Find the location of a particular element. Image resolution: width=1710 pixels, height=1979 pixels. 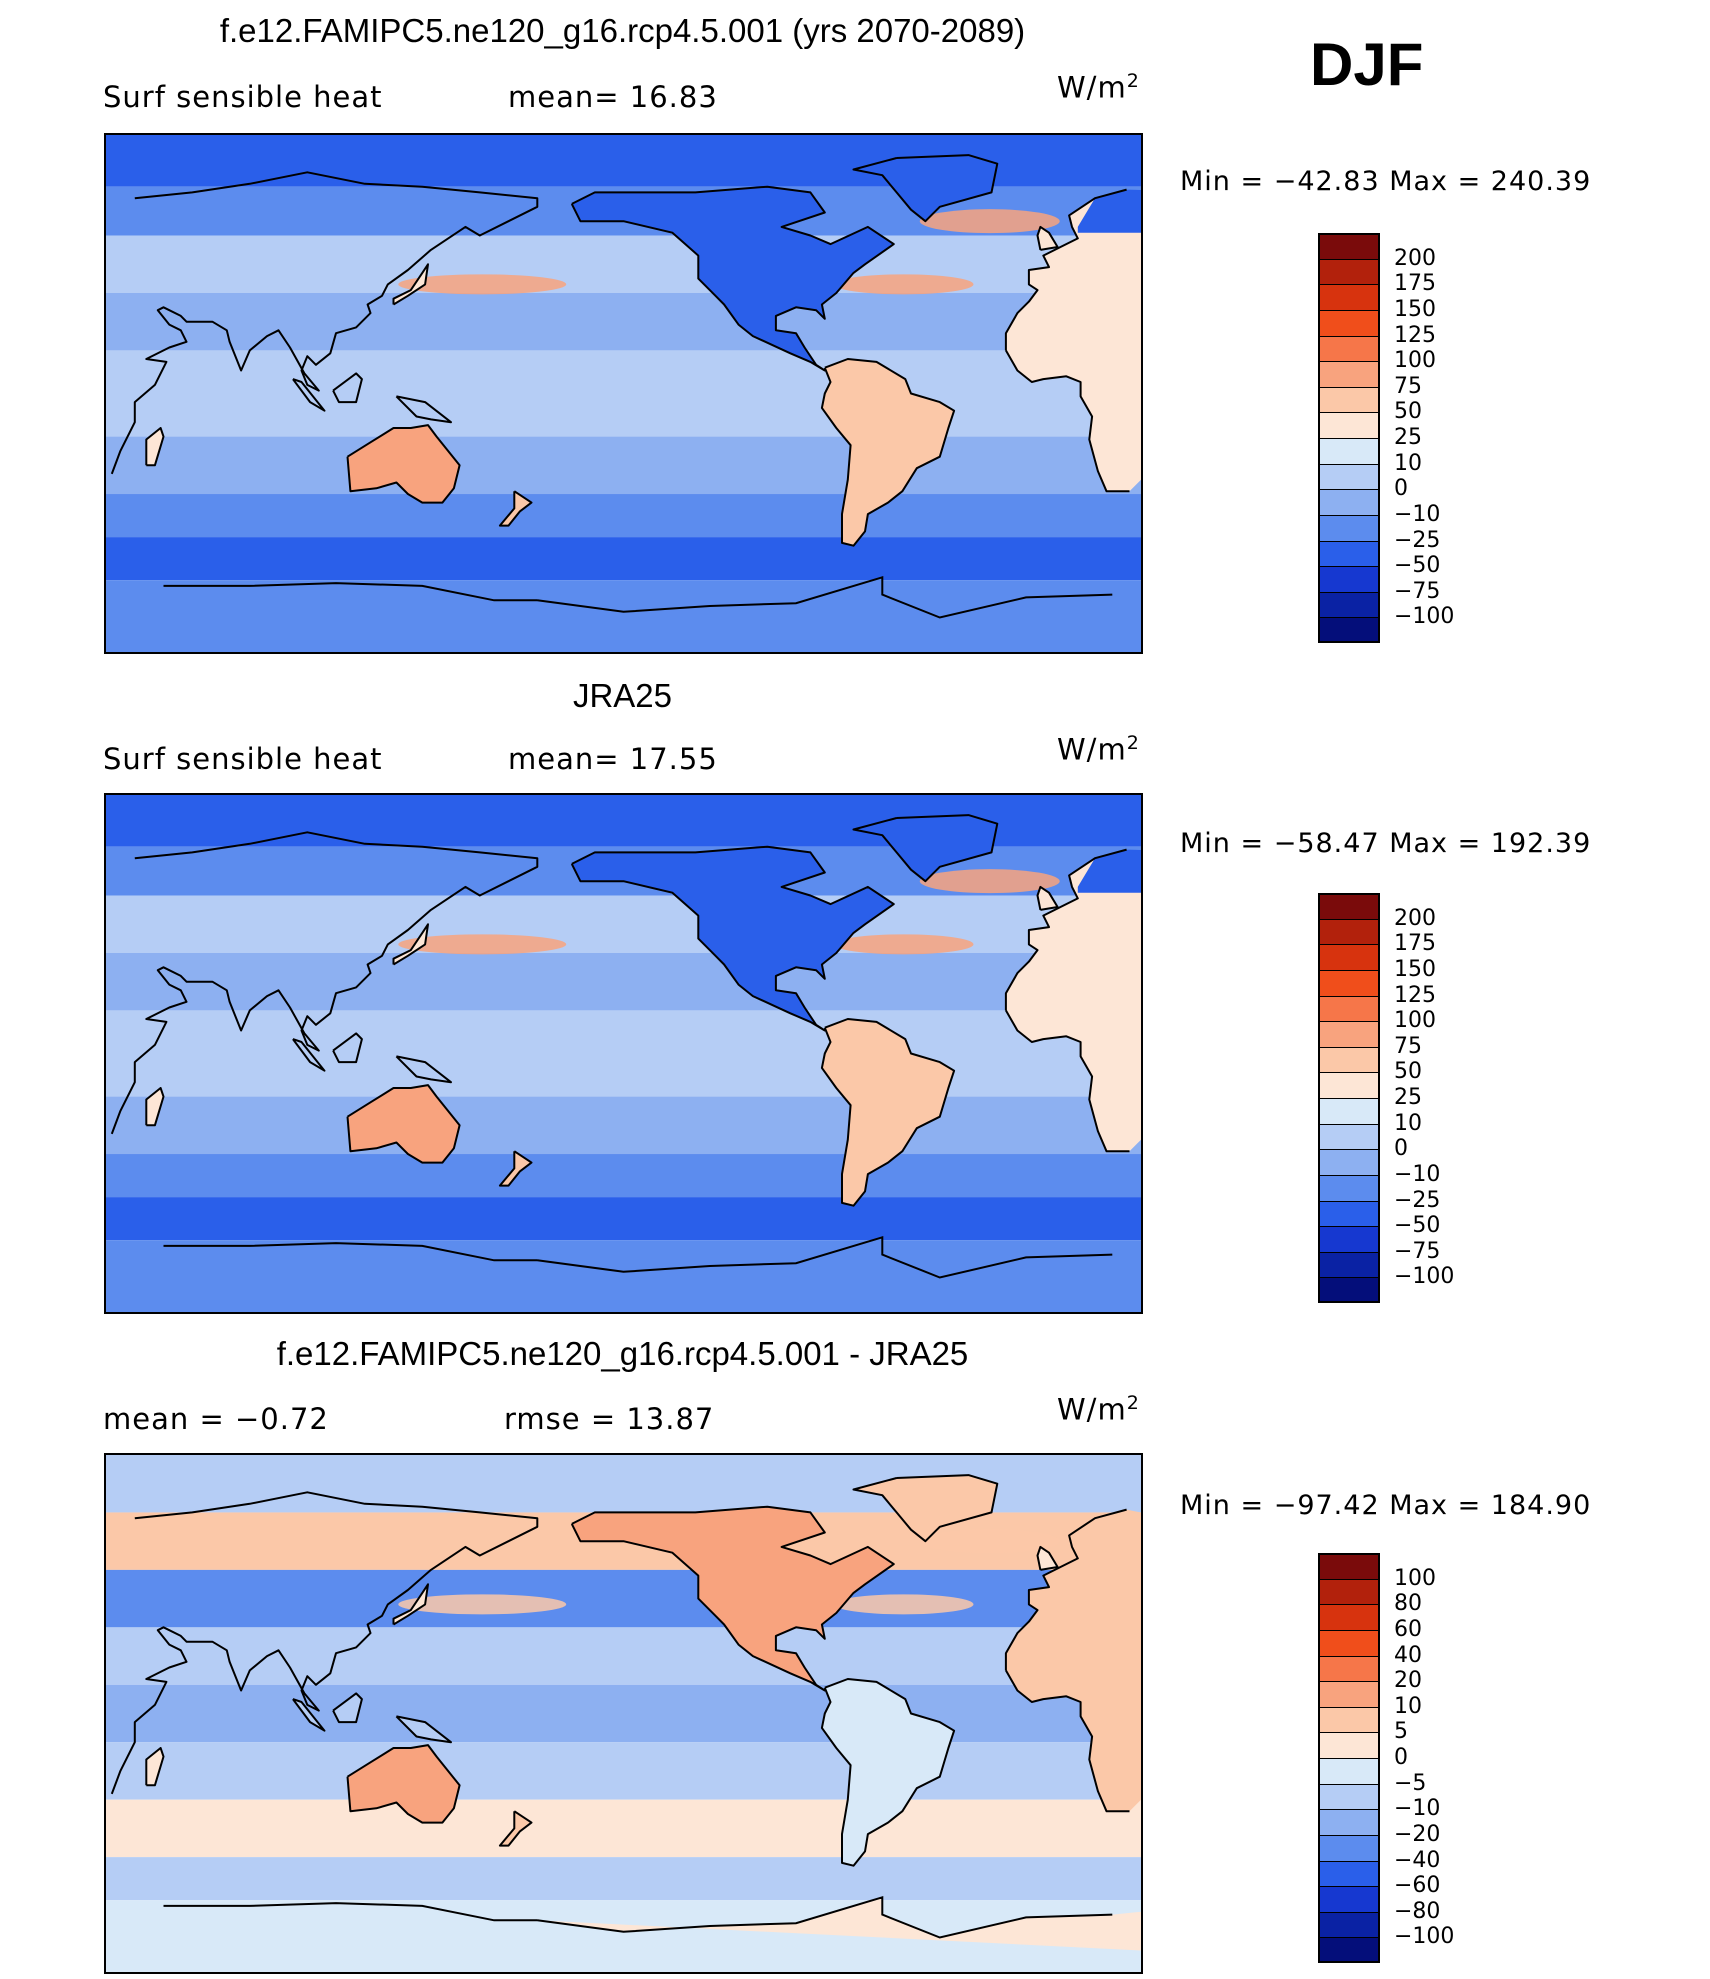

panel-1-variable-label: Surf sensible heat is located at coordinates (243, 97).